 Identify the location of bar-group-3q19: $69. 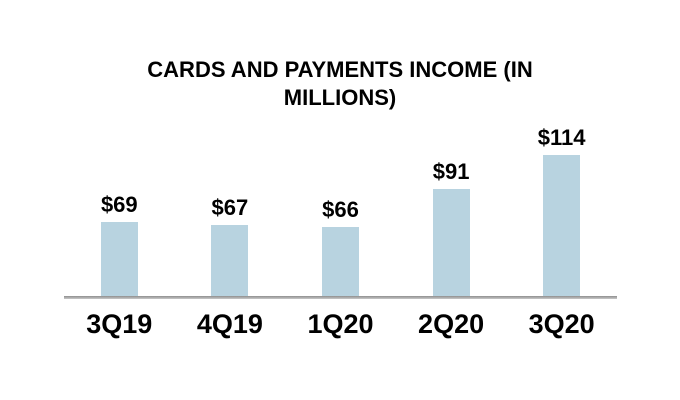
(119, 148).